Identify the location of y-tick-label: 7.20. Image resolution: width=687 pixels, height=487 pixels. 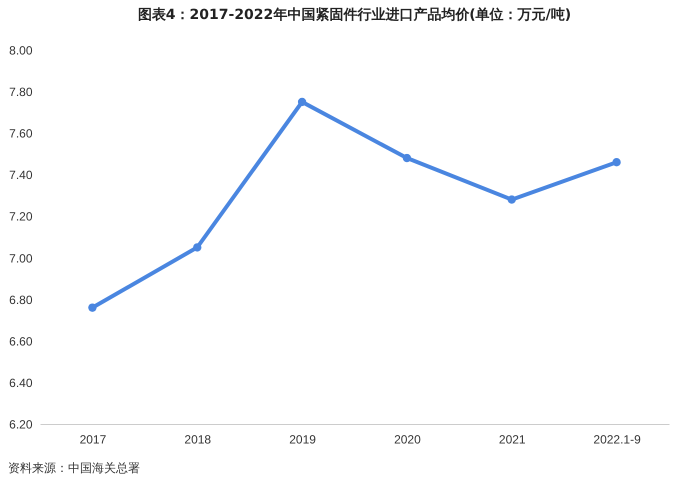
(21, 217).